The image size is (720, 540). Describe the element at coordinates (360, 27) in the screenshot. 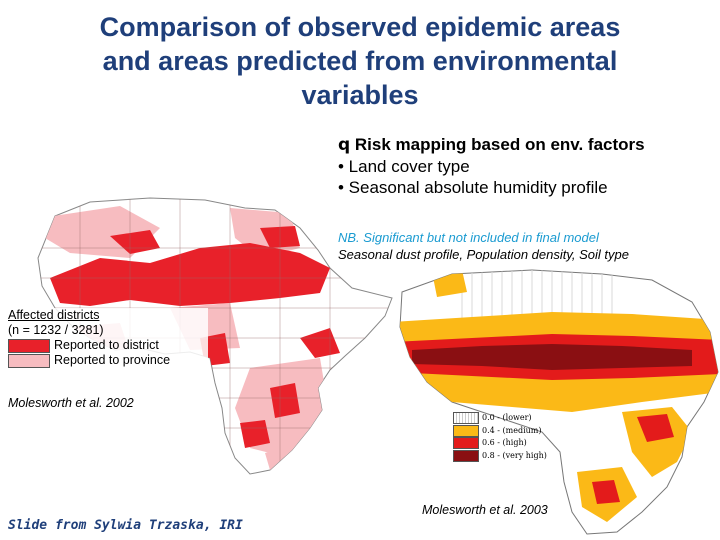

I see `title-line-1: Comparison of observed epidemic areas` at that location.